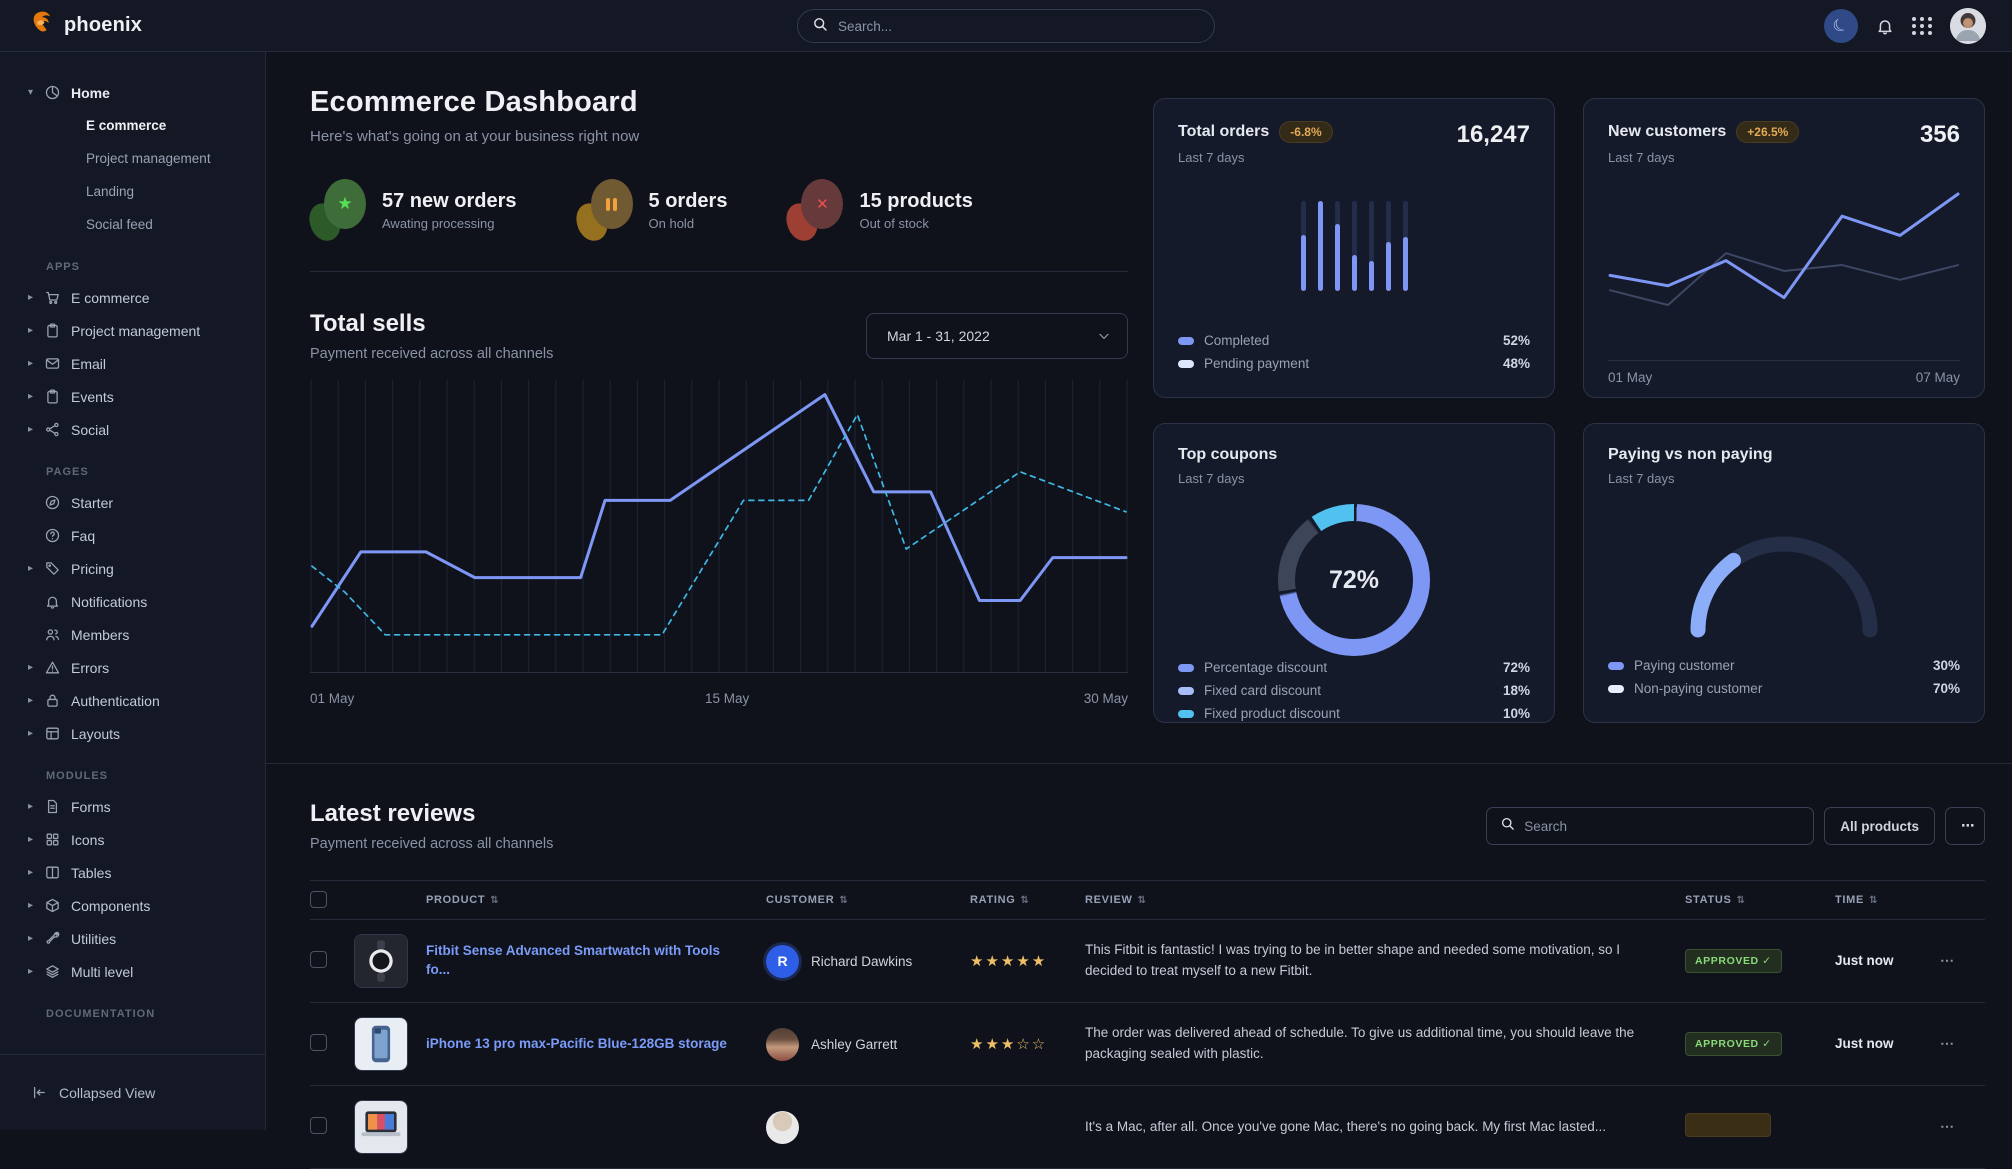 The height and width of the screenshot is (1169, 2012). I want to click on sidebar-item-home: ▾ Home, so click(132, 92).